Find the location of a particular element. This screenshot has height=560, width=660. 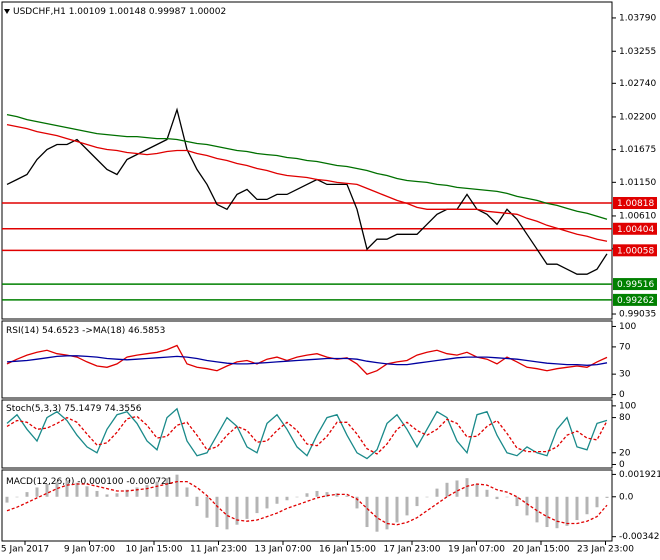

x-tick-label: 16 Jan 15:00 is located at coordinates (347, 550).